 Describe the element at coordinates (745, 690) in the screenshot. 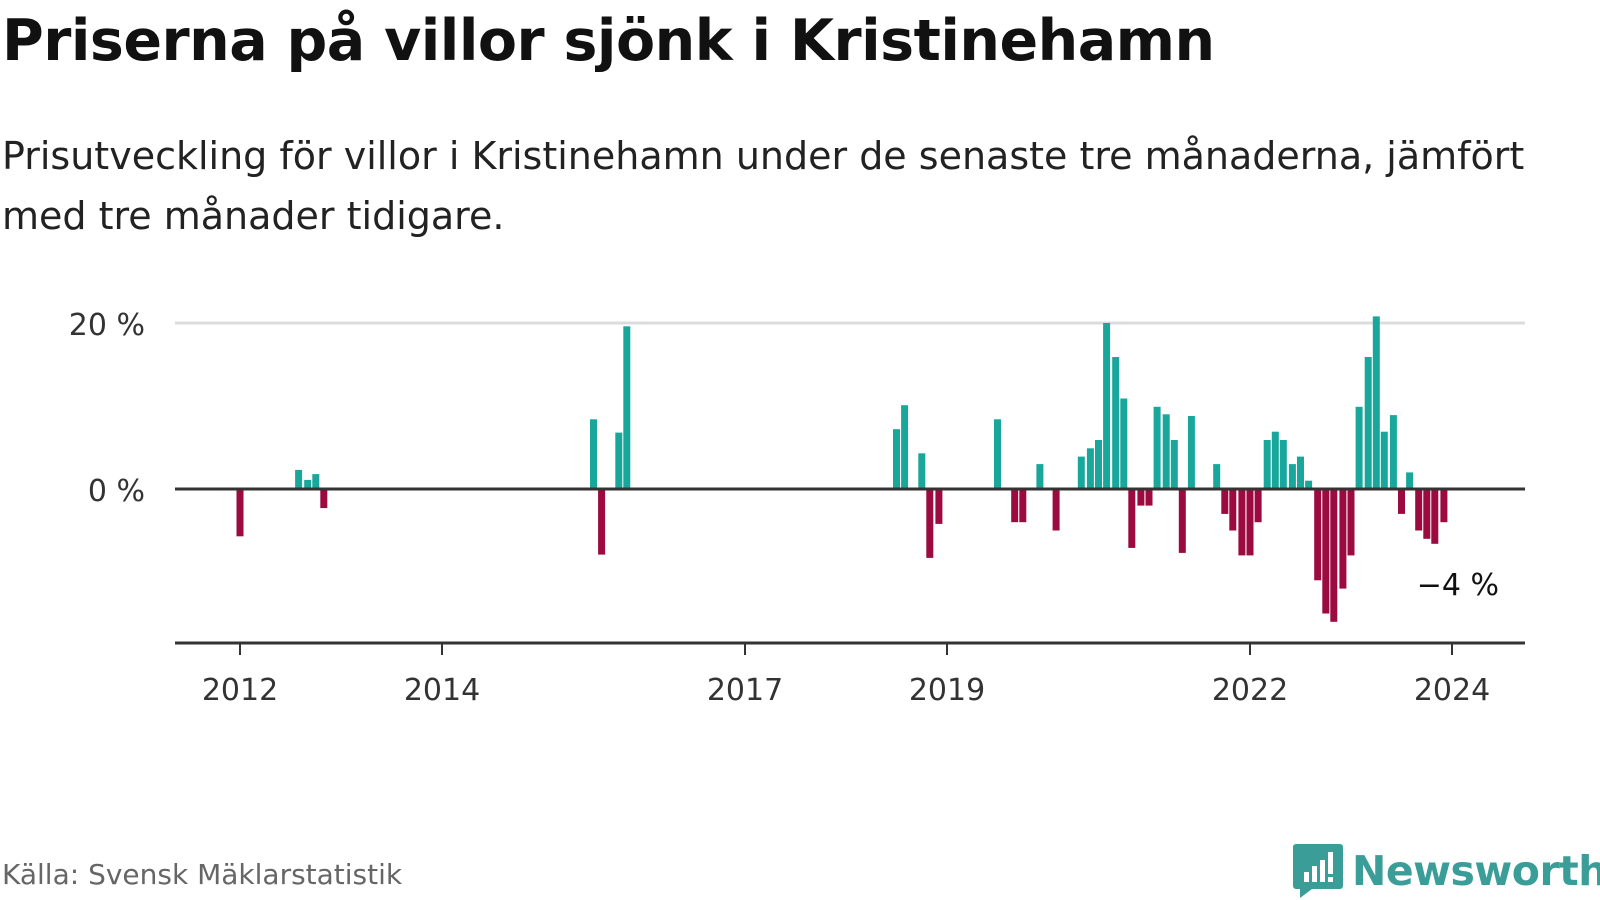

I see `x-tick-label: 2017` at that location.